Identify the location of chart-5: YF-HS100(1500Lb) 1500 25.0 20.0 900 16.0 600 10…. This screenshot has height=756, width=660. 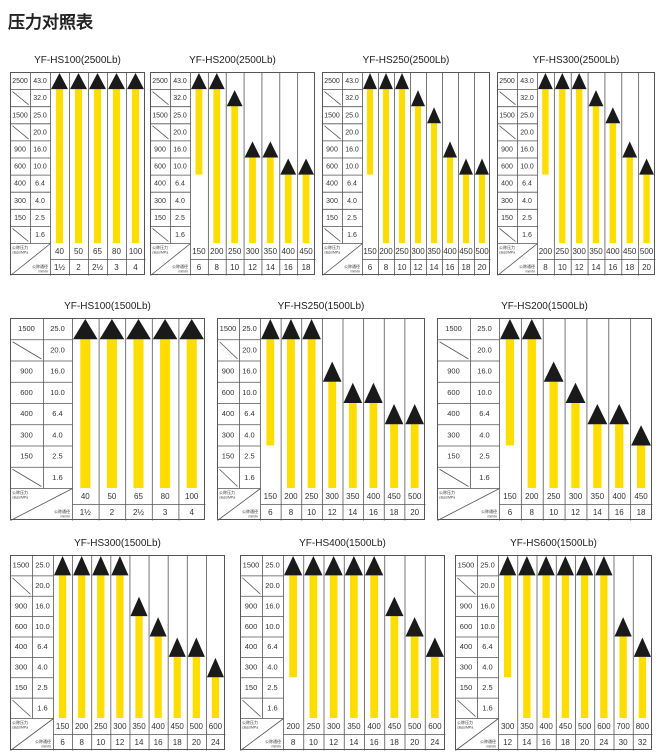
(108, 411).